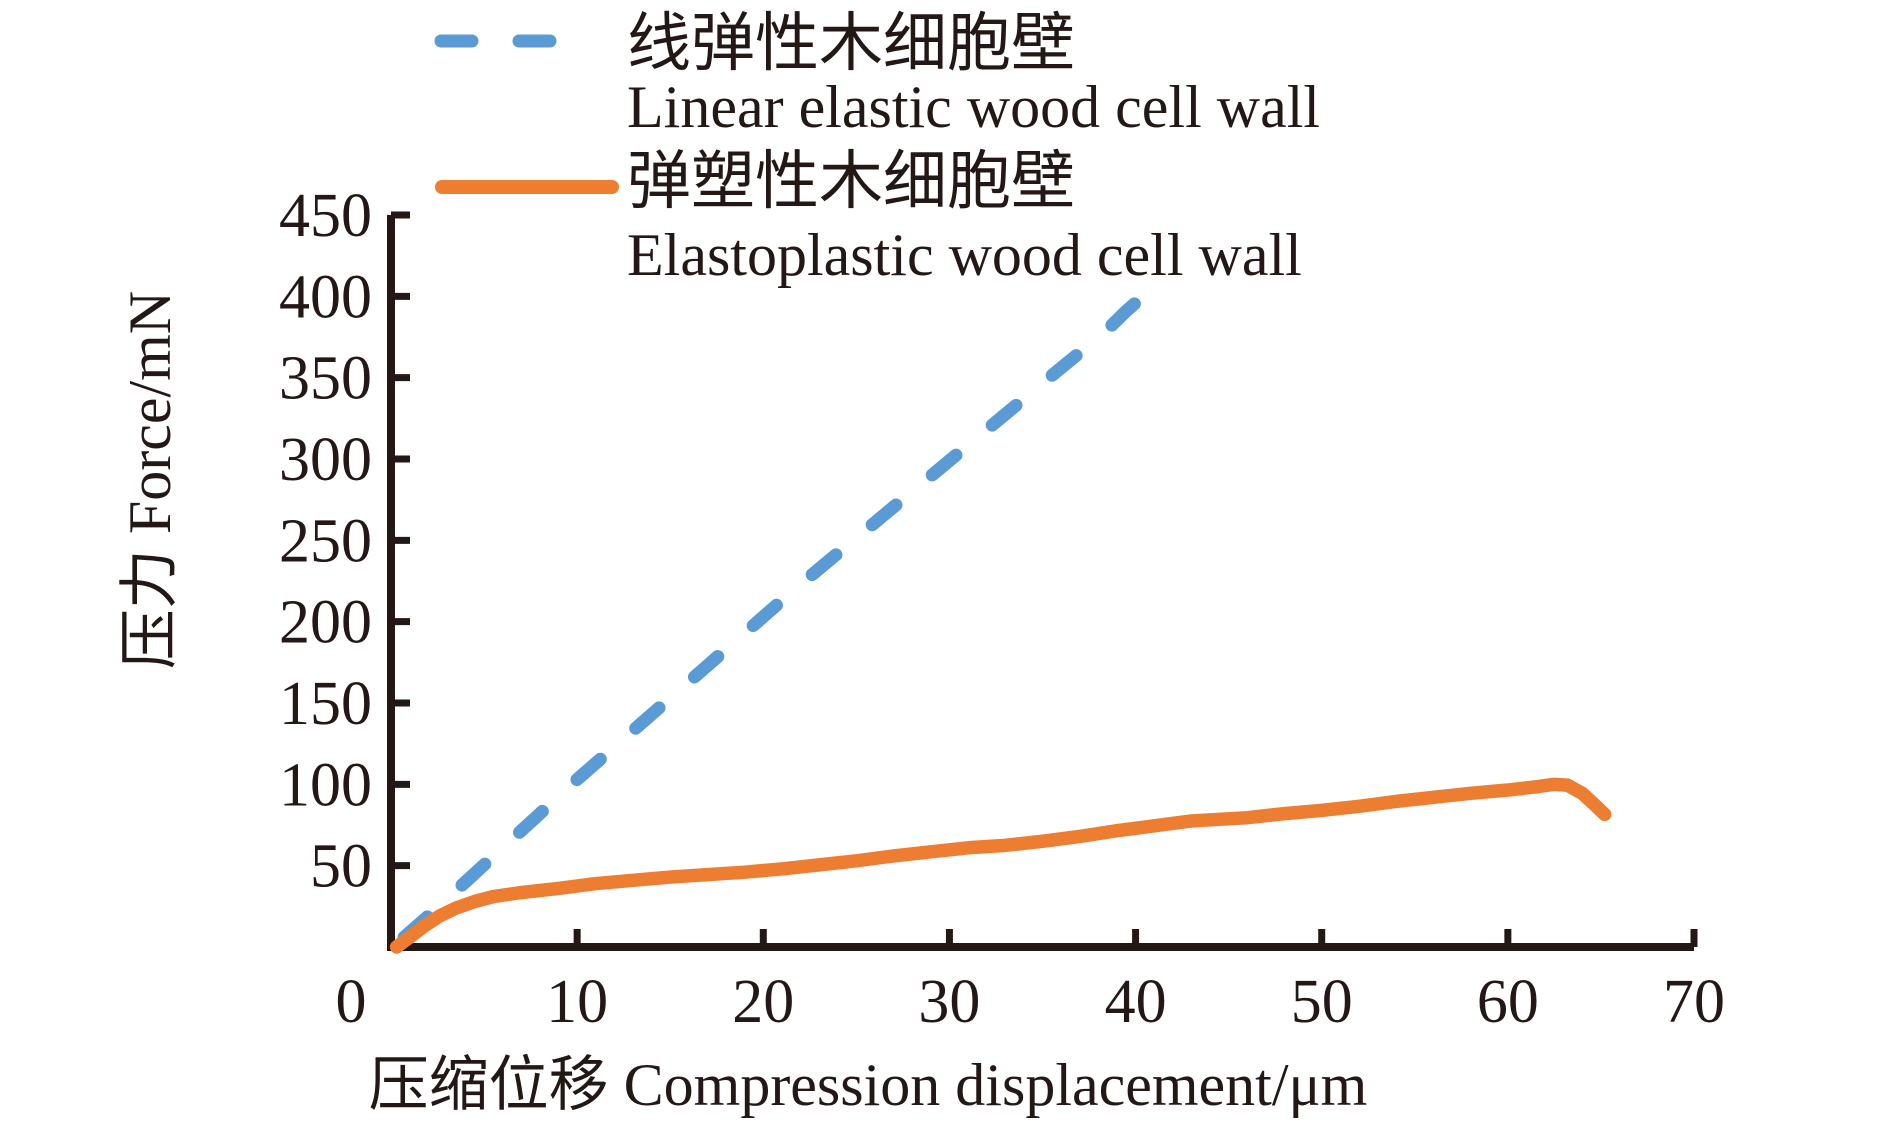 Image resolution: width=1890 pixels, height=1136 pixels. Describe the element at coordinates (150, 480) in the screenshot. I see `y-axis-title: 压力 Force/mN` at that location.